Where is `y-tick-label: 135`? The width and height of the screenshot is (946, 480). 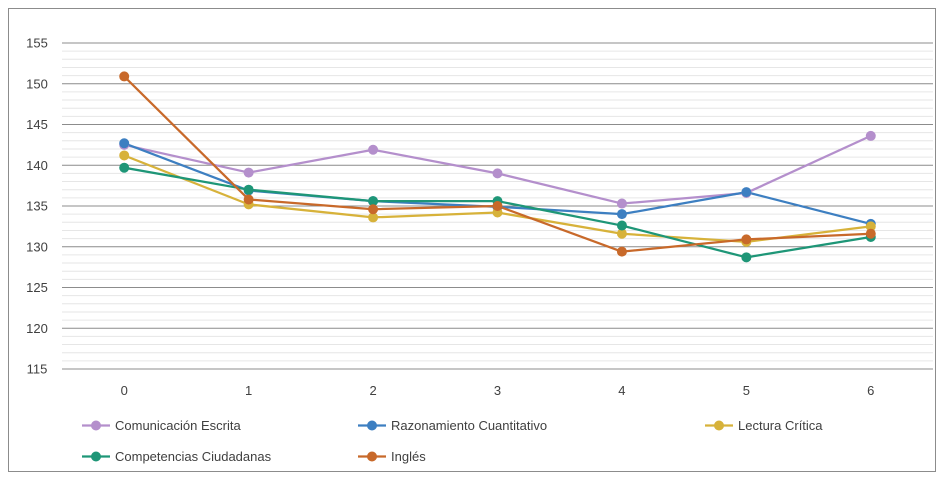 y-tick-label: 135 is located at coordinates (37, 206).